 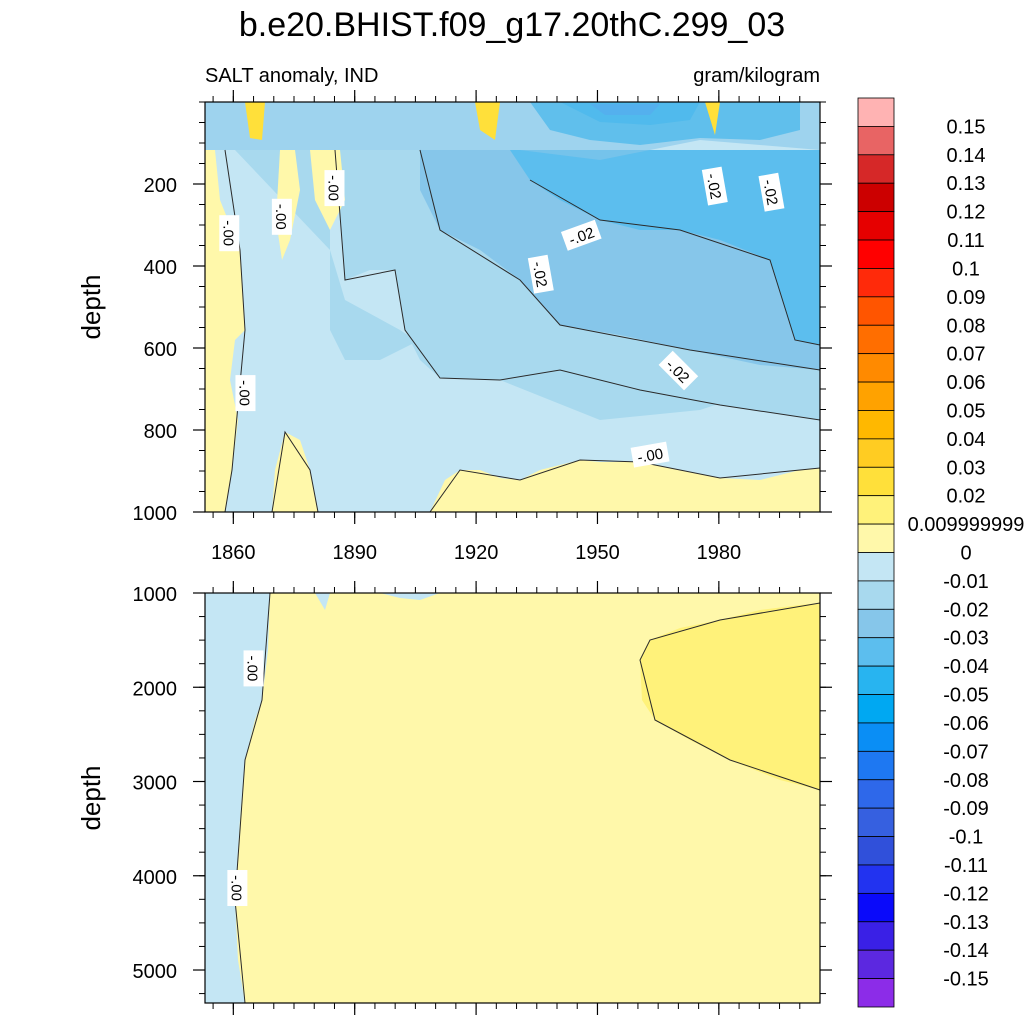 What do you see at coordinates (966, 696) in the screenshot?
I see `colorbar-label: -0.05` at bounding box center [966, 696].